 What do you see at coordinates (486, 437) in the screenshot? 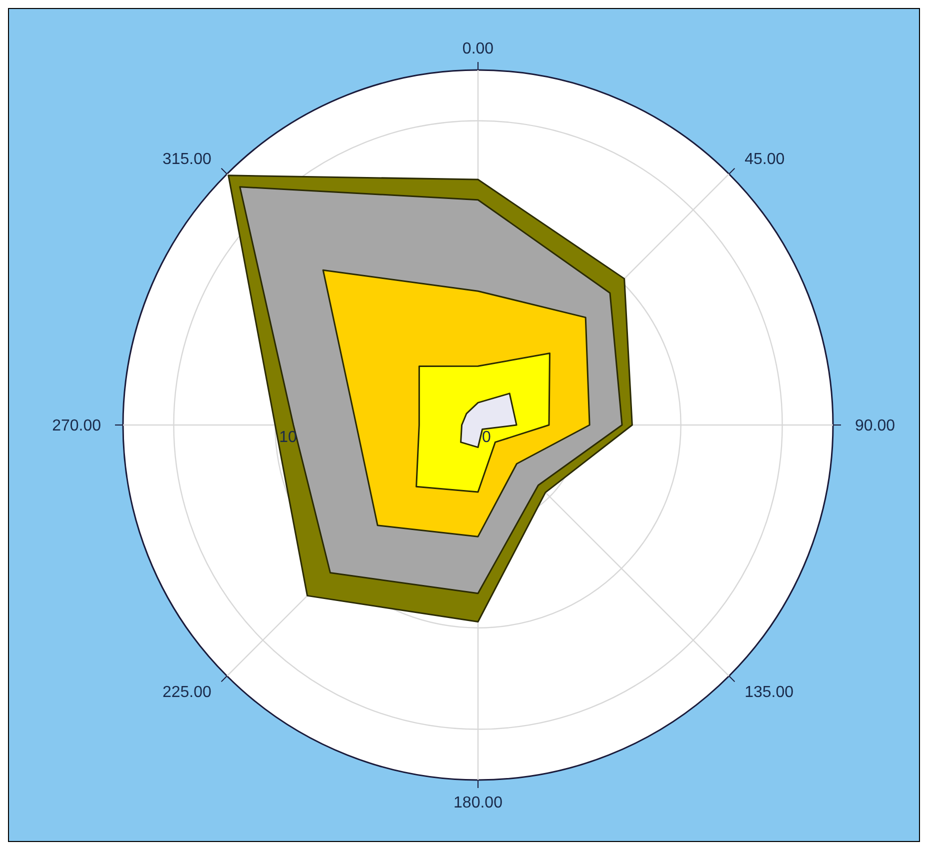
I see `y-tick-label: 0` at bounding box center [486, 437].